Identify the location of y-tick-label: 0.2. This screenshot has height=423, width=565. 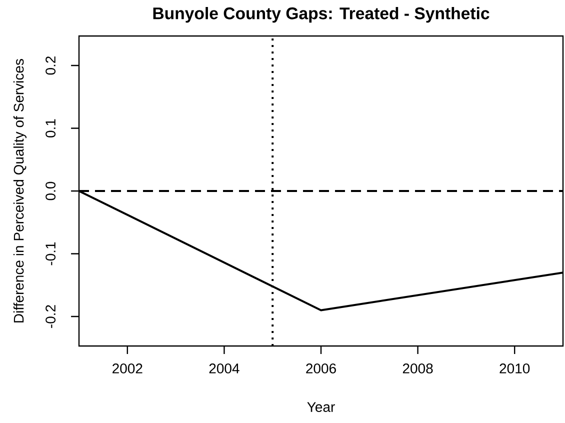
(51, 65).